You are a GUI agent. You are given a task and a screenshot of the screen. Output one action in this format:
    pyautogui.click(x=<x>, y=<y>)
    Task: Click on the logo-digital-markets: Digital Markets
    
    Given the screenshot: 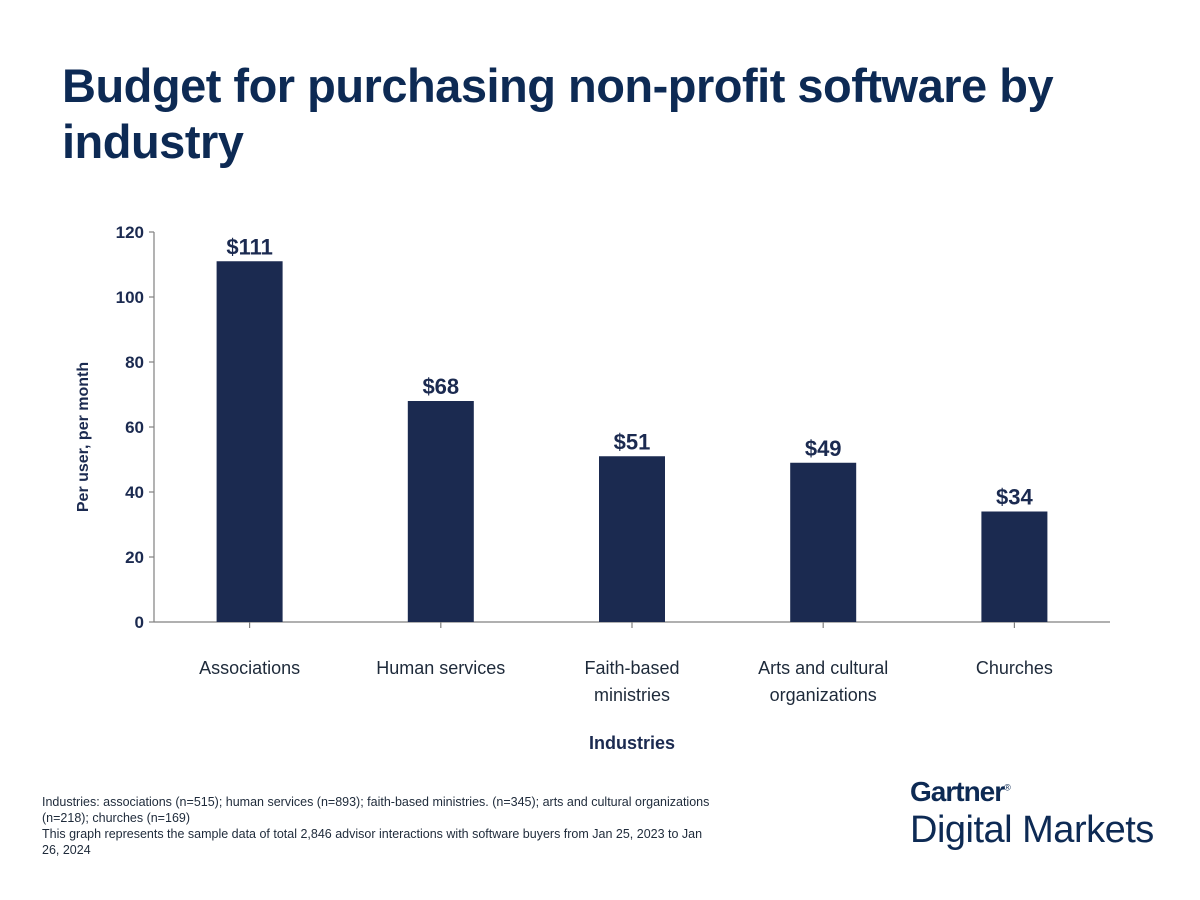 What is the action you would take?
    pyautogui.click(x=1032, y=830)
    